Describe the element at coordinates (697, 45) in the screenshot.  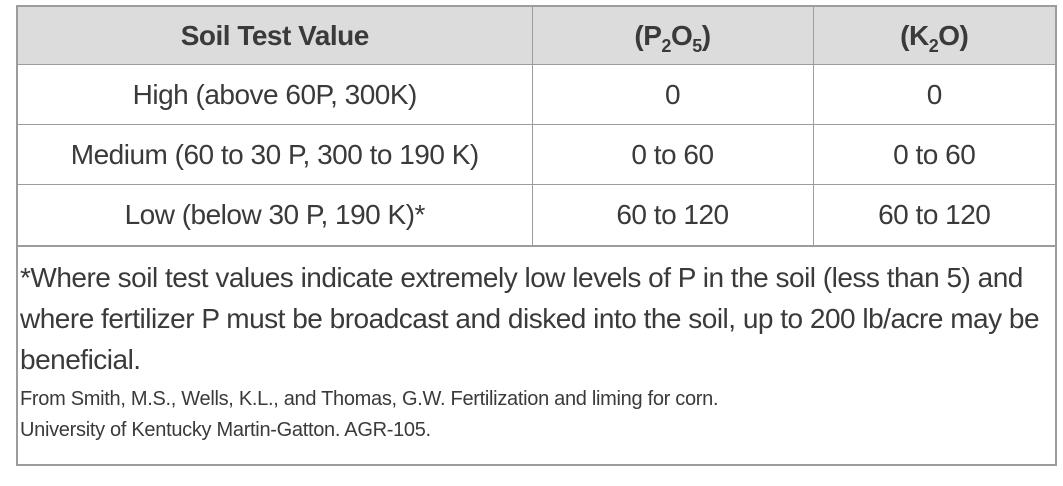
I see `header-p2o5-sub2: 5` at that location.